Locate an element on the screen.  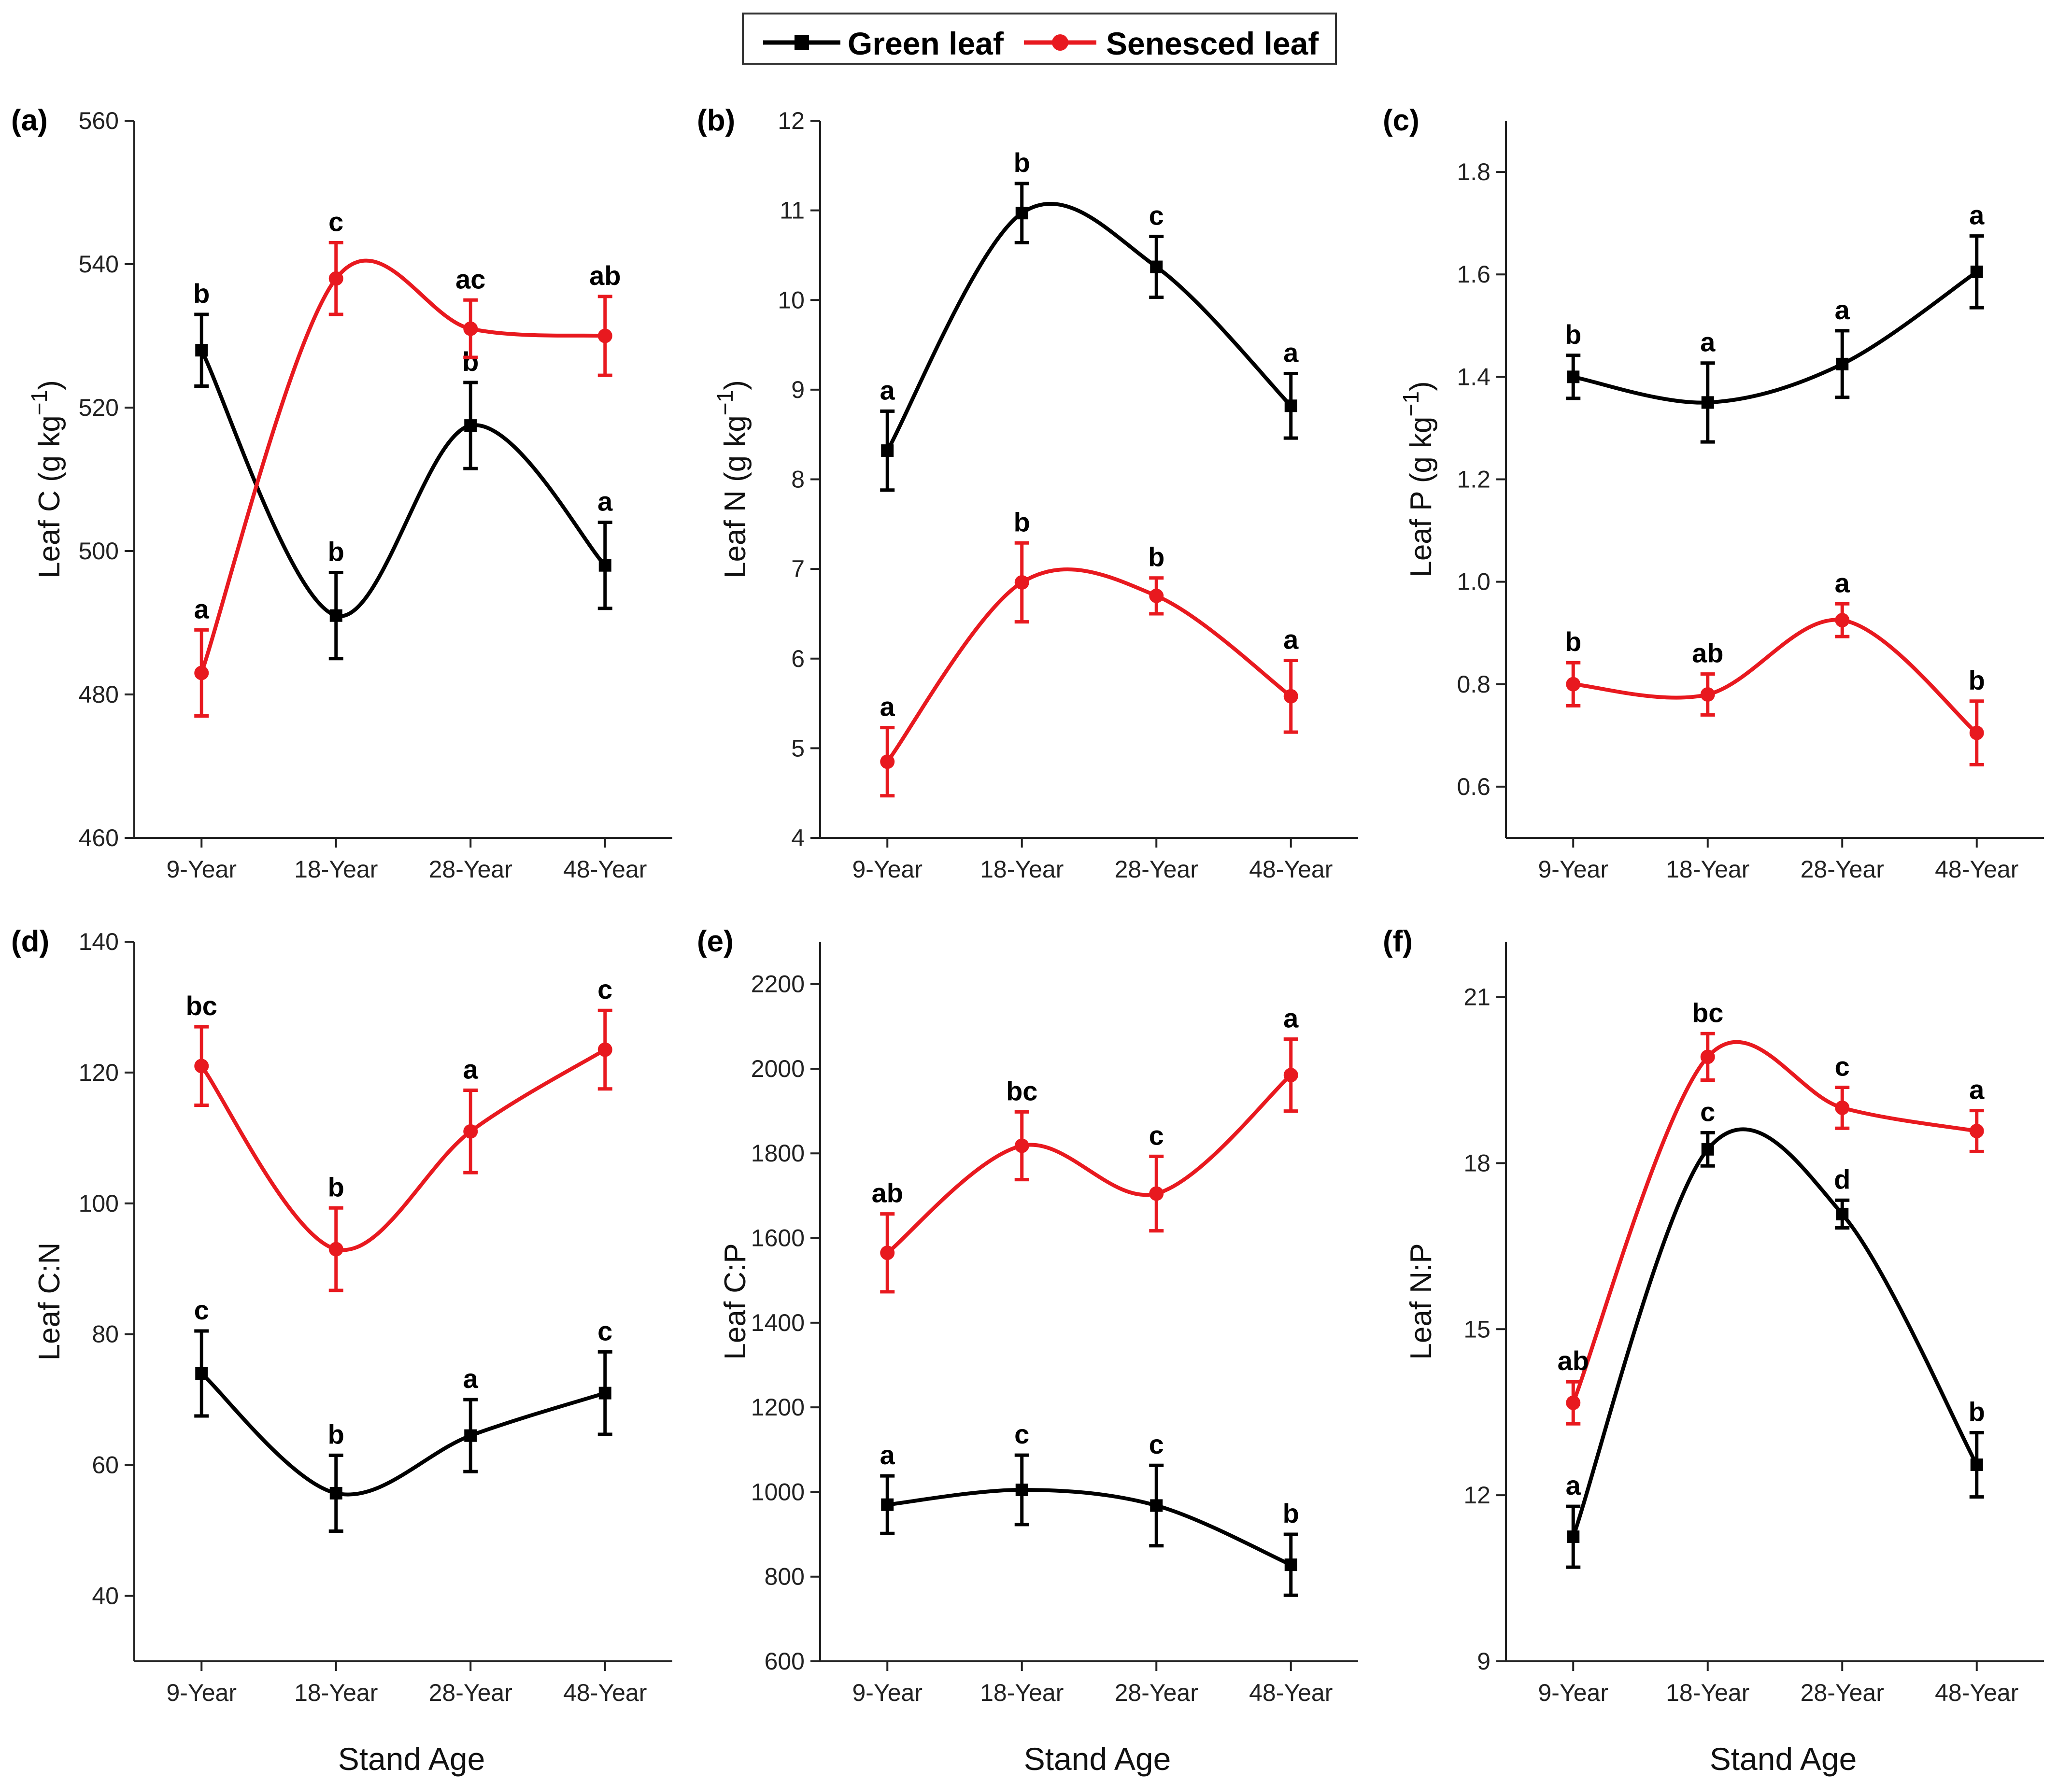
y-axis-title-main: Leaf P (g kg is located at coordinates (1421, 497).